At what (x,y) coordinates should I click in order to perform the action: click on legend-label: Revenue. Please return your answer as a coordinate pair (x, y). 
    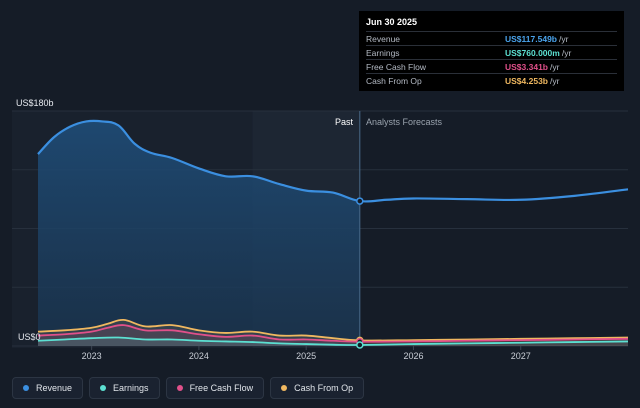
    Looking at the image, I should click on (54, 388).